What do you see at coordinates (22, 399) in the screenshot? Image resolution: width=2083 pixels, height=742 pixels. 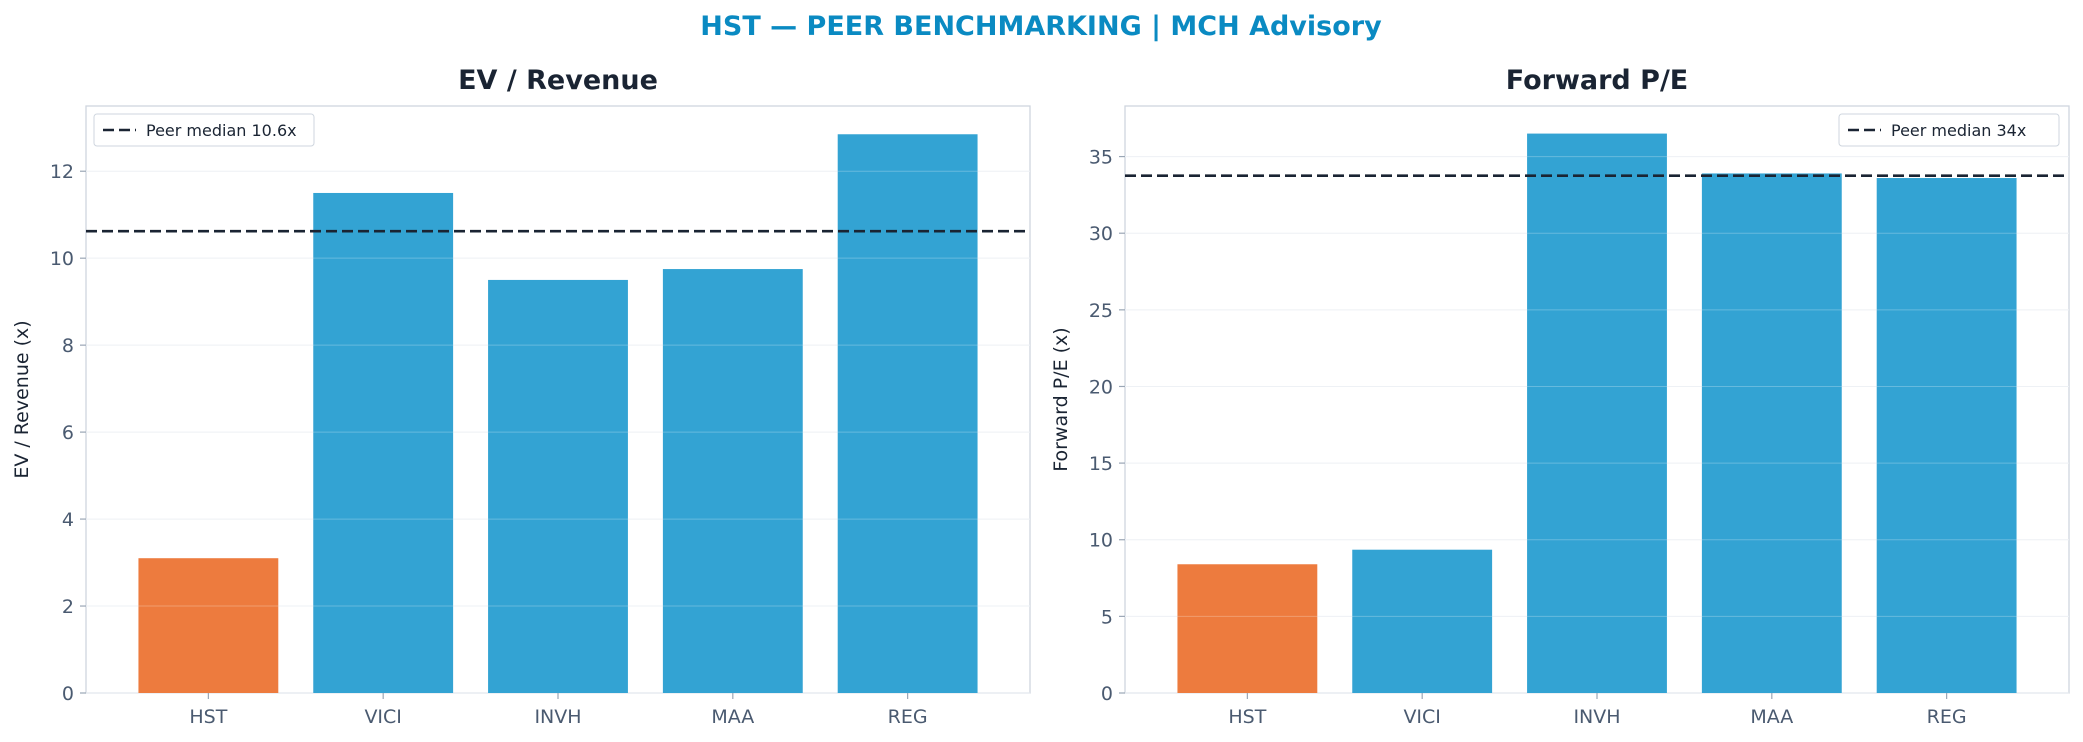 I see `y-axis-label: EV / Revenue (x)` at bounding box center [22, 399].